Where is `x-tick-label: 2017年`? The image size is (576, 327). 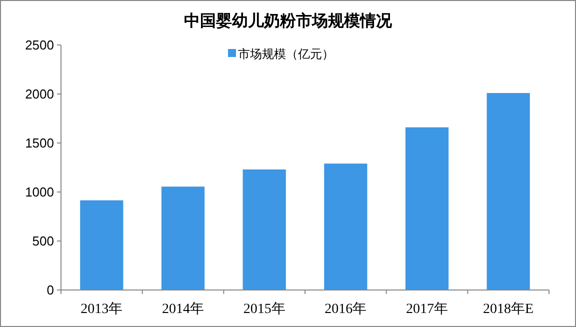
x-tick-label: 2017年 is located at coordinates (427, 309).